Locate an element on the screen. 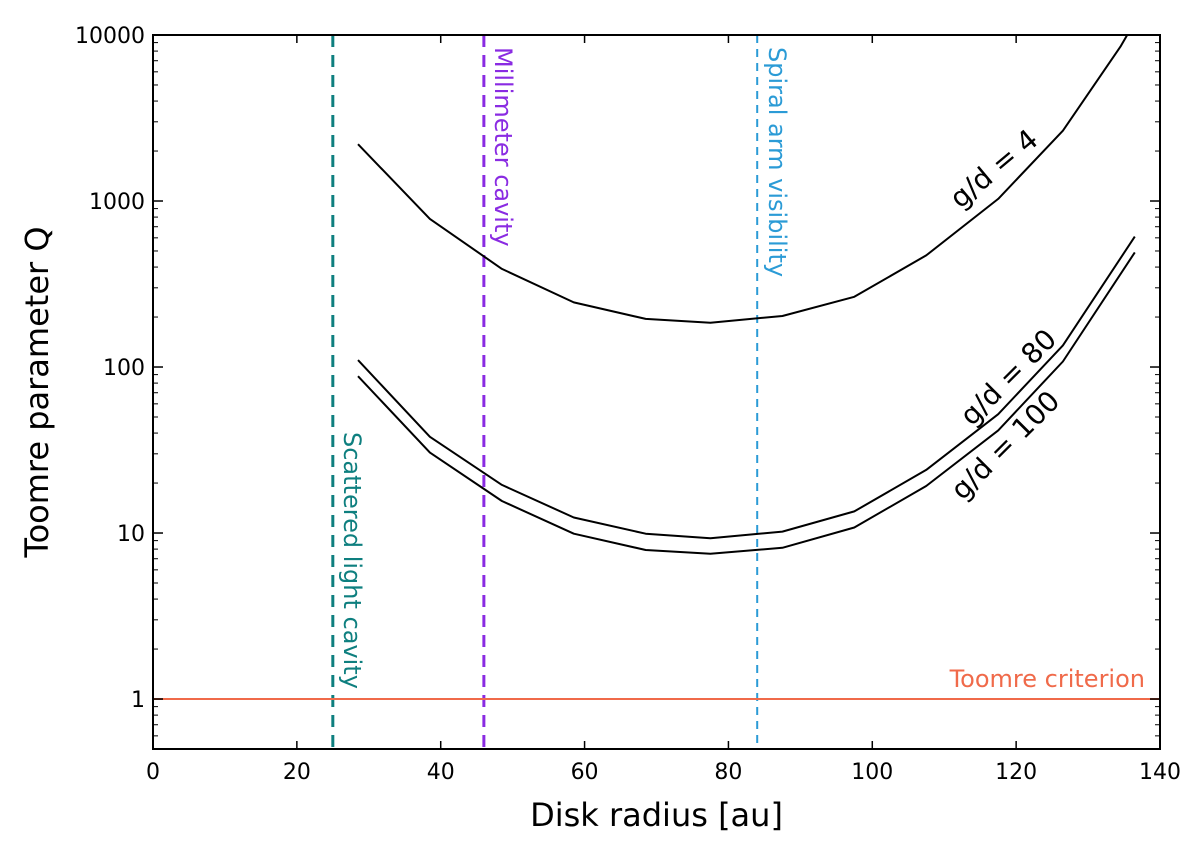 Image resolution: width=1200 pixels, height=854 pixels. label-scattered-light-cavity: Scattered light cavity is located at coordinates (352, 560).